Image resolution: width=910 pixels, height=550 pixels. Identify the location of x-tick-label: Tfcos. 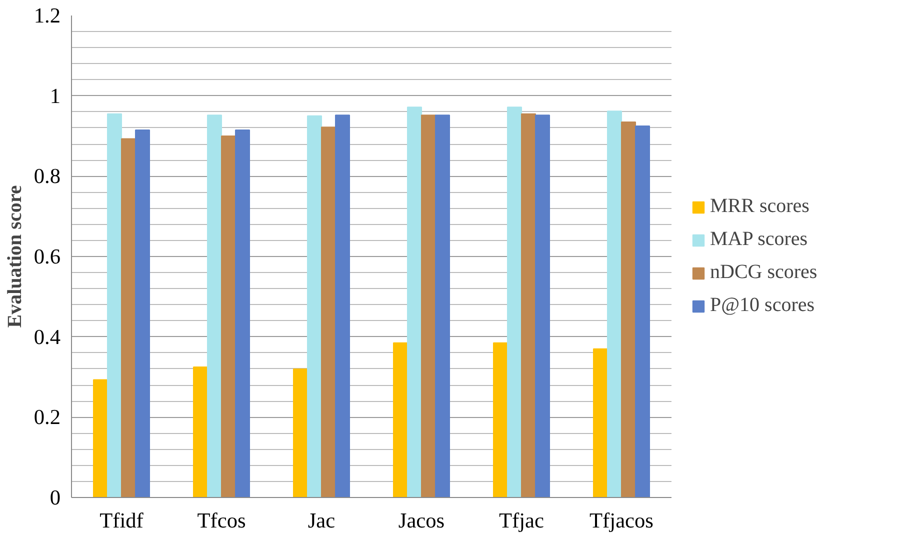
(221, 520).